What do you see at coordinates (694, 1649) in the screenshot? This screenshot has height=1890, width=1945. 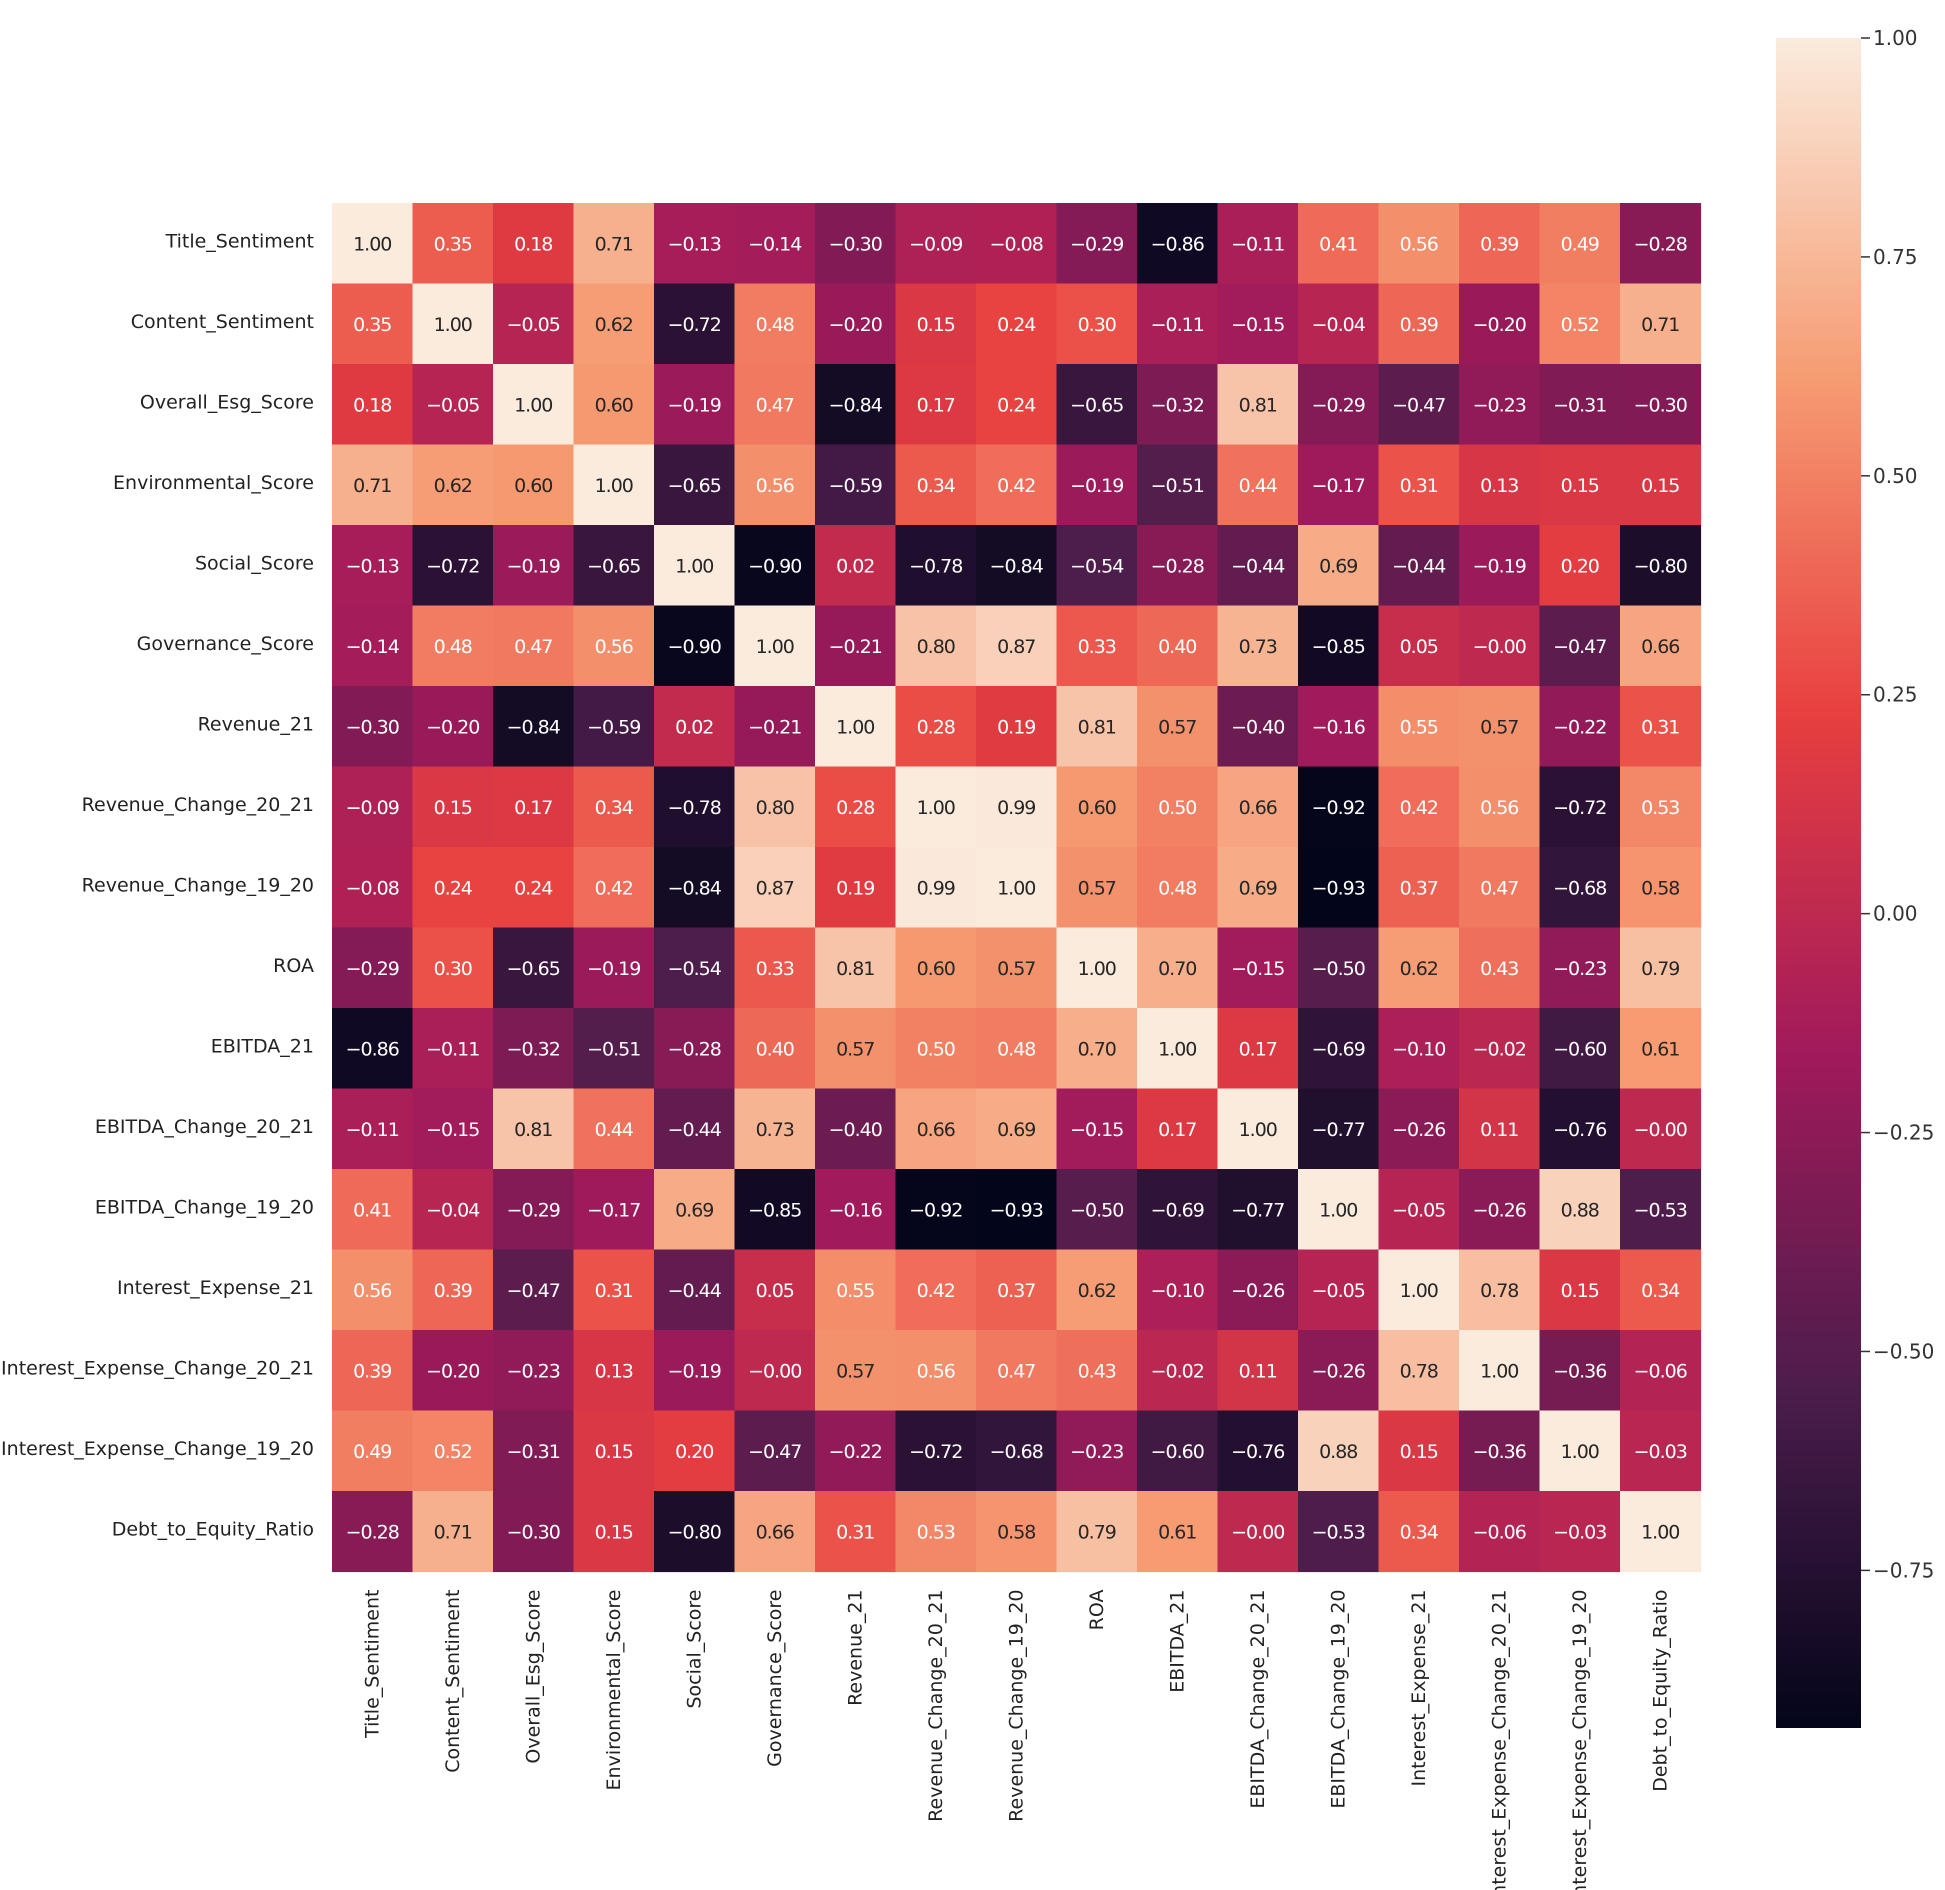 I see `column-label: Social_Score` at bounding box center [694, 1649].